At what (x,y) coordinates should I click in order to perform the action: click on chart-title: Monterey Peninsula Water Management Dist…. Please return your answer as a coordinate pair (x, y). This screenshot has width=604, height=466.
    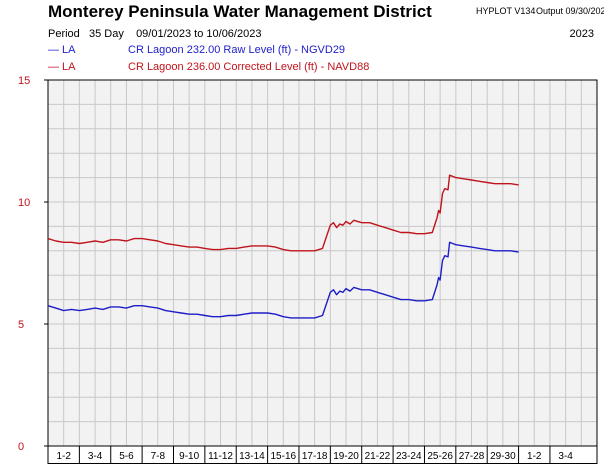
    Looking at the image, I should click on (240, 11).